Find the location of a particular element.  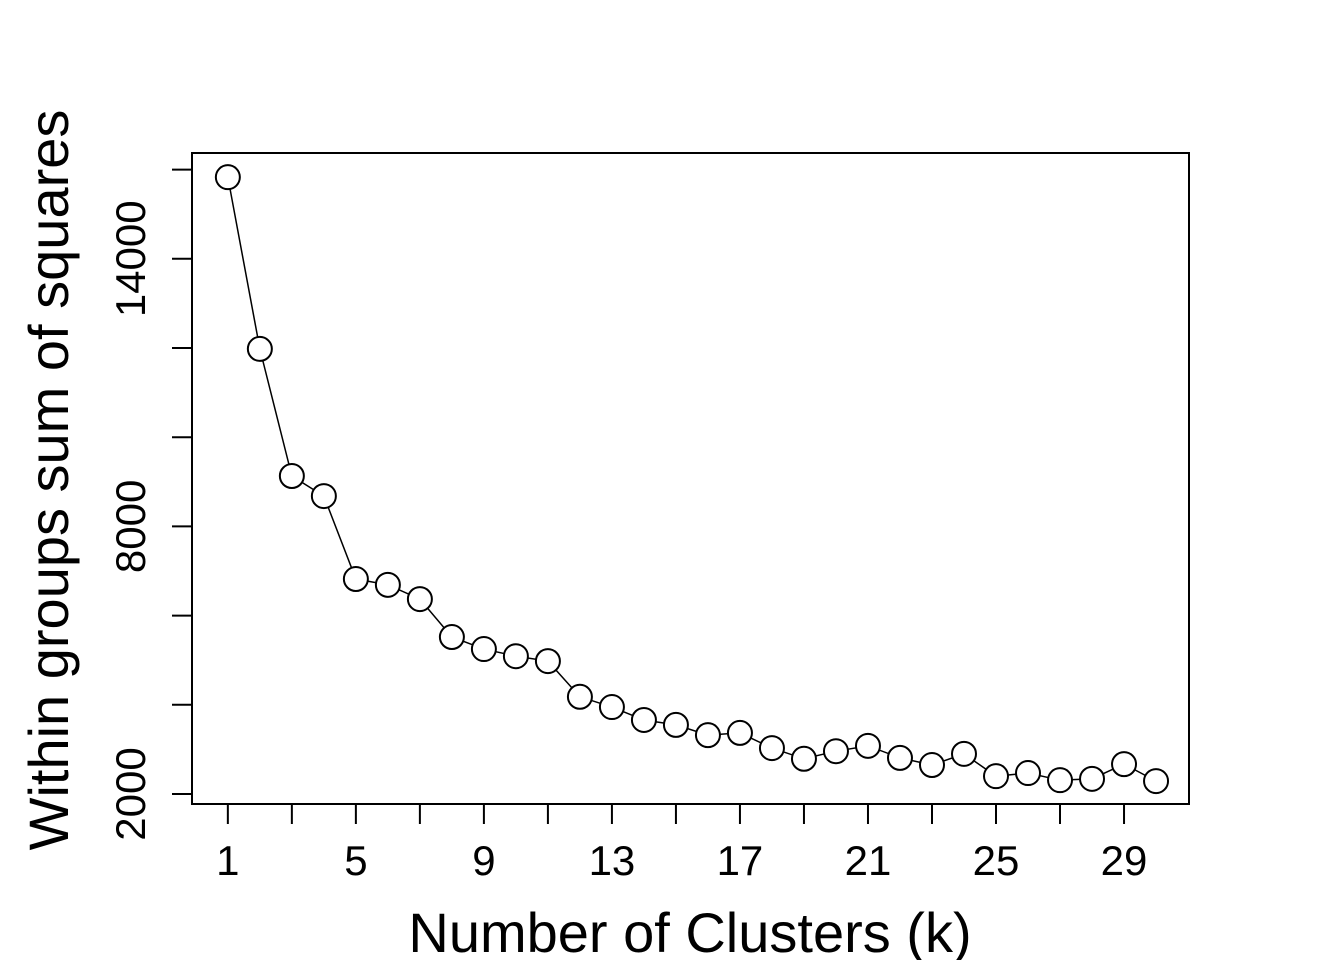

y-tick-label: 14000 is located at coordinates (130, 258).